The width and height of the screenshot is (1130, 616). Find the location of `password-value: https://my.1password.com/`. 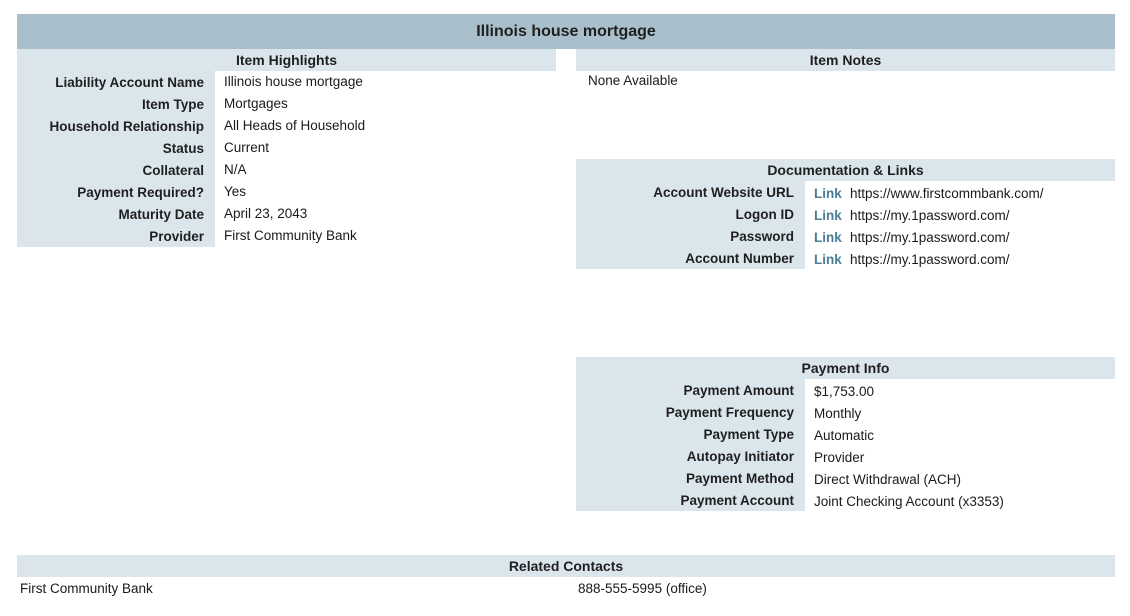

password-value: https://my.1password.com/ is located at coordinates (930, 237).